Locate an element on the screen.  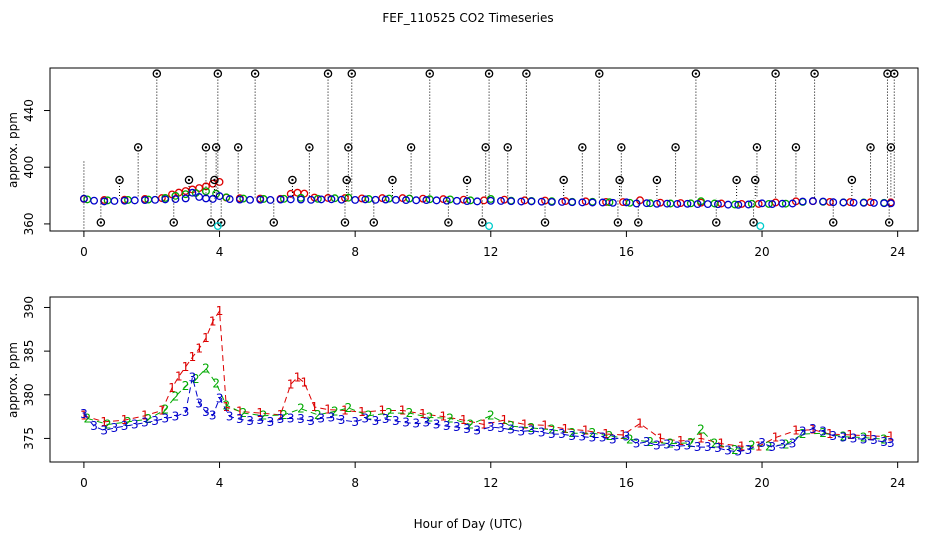
top-y-tick-label: 360 is located at coordinates (29, 223).